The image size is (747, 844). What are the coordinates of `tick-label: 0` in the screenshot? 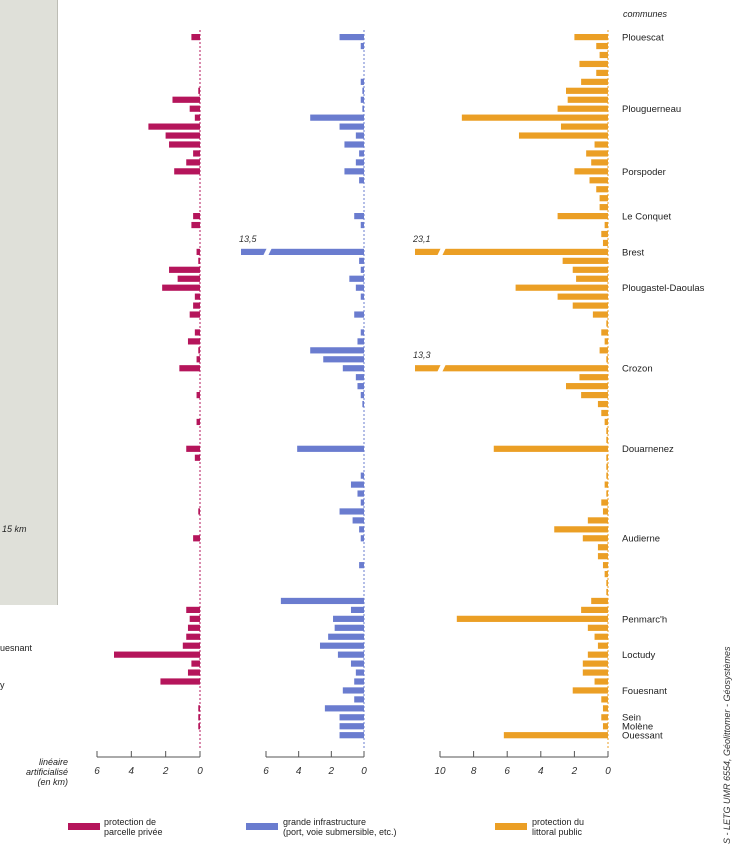 It's located at (200, 771).